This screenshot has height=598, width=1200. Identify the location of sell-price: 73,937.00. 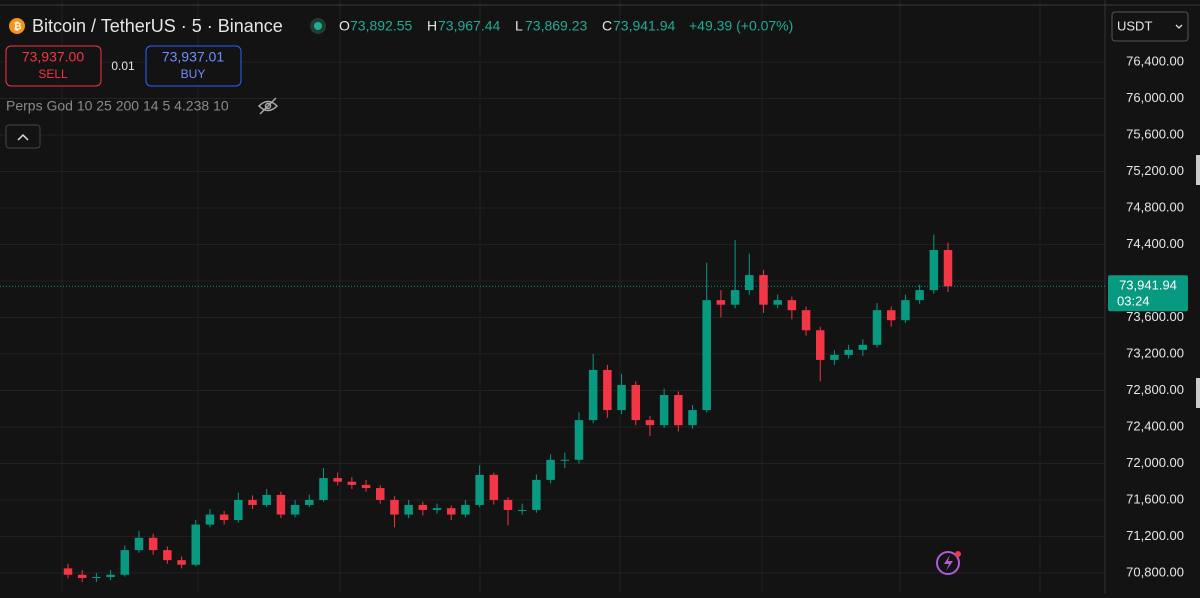
(53, 57).